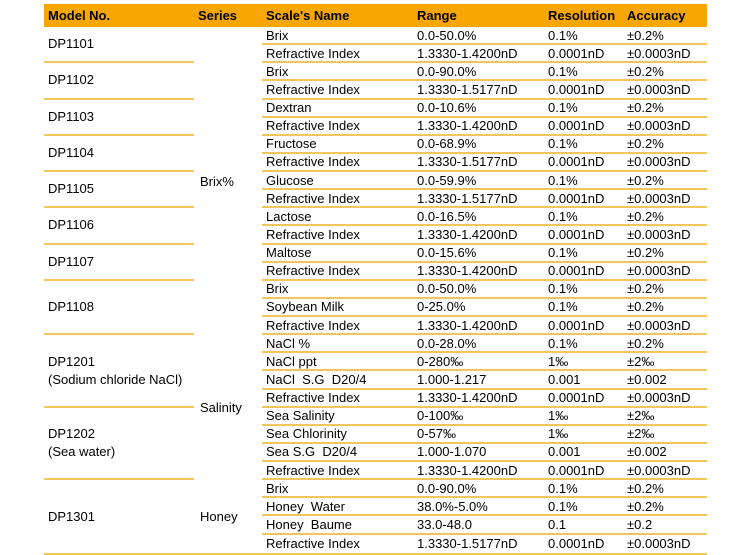  I want to click on series-label-box: Salinity, so click(228, 407).